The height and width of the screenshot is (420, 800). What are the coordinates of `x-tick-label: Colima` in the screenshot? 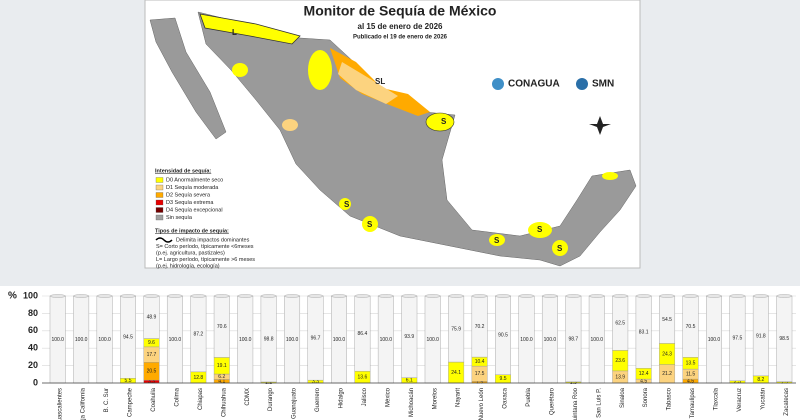 It's located at (177, 396).